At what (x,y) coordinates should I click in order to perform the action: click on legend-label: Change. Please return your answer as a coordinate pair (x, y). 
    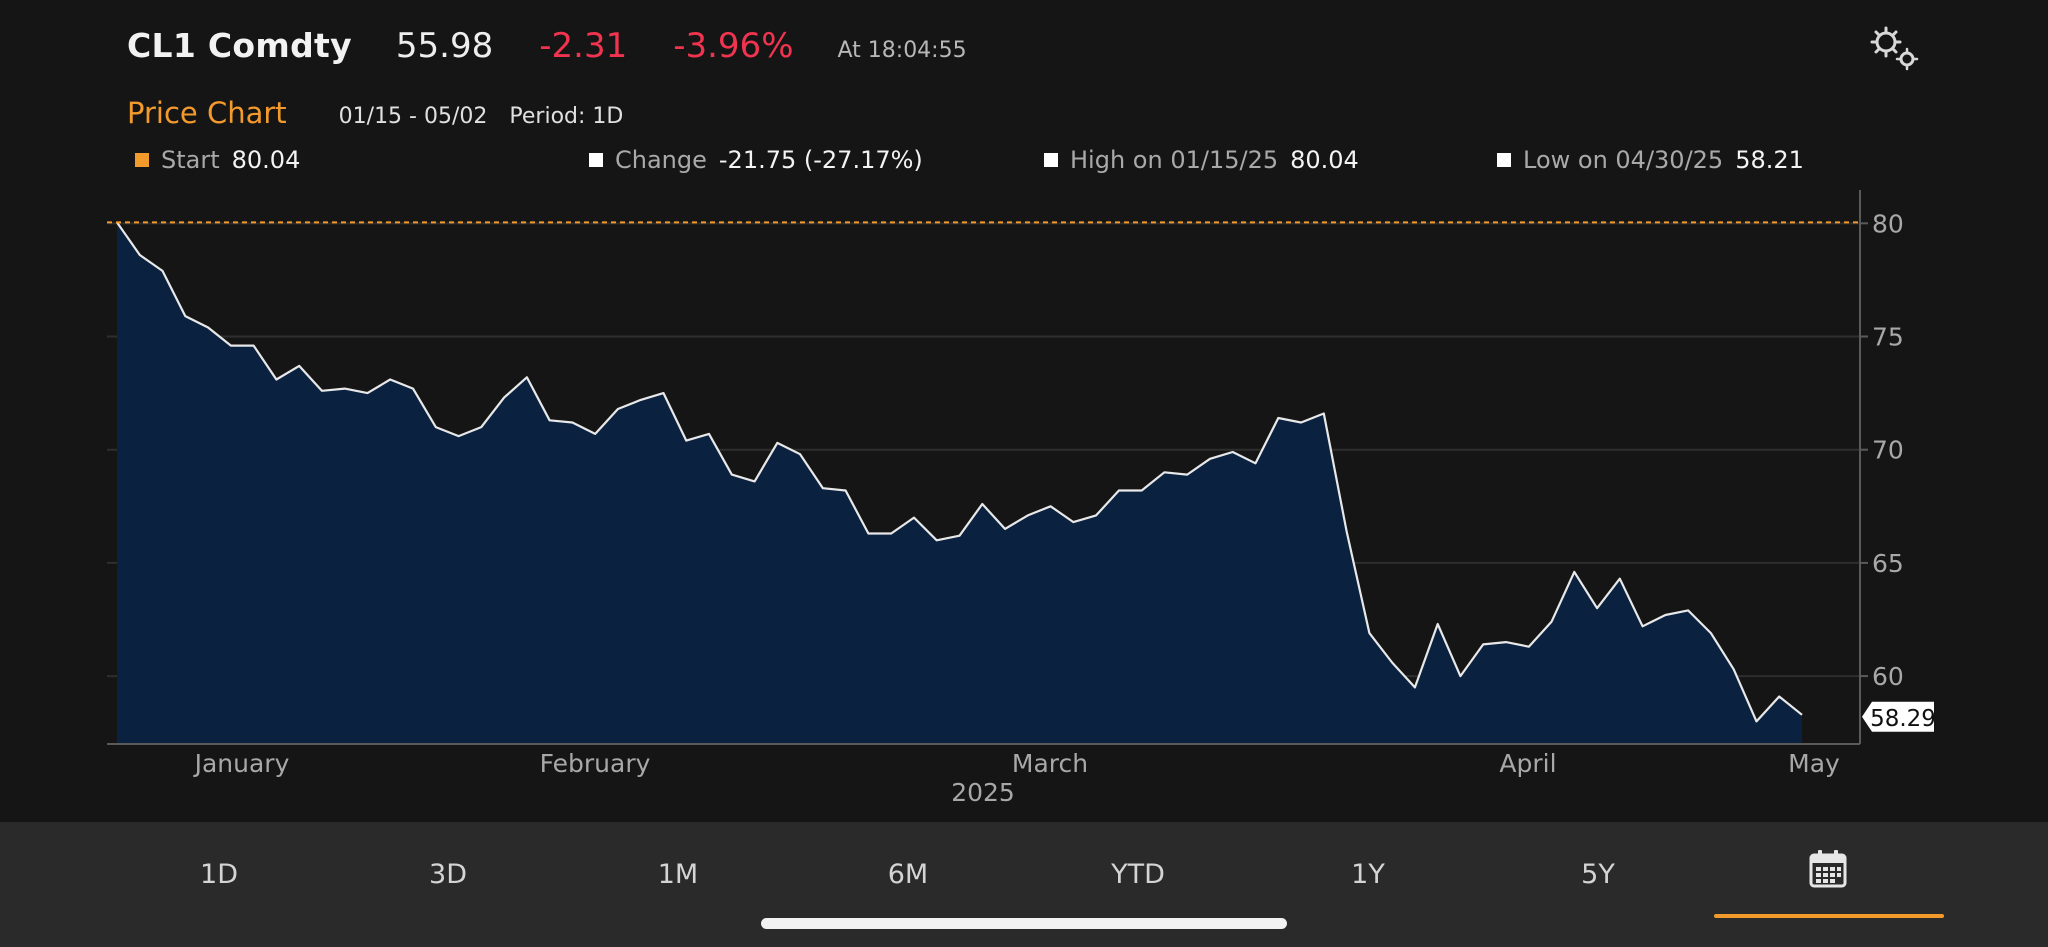
    Looking at the image, I should click on (661, 160).